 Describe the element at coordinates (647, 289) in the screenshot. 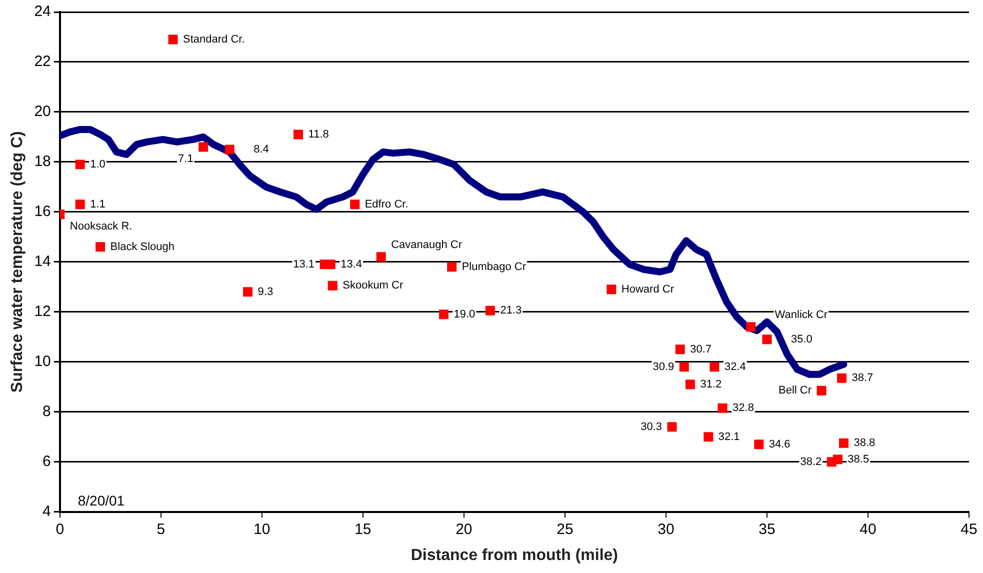

I see `annotation: Howard Cr` at that location.